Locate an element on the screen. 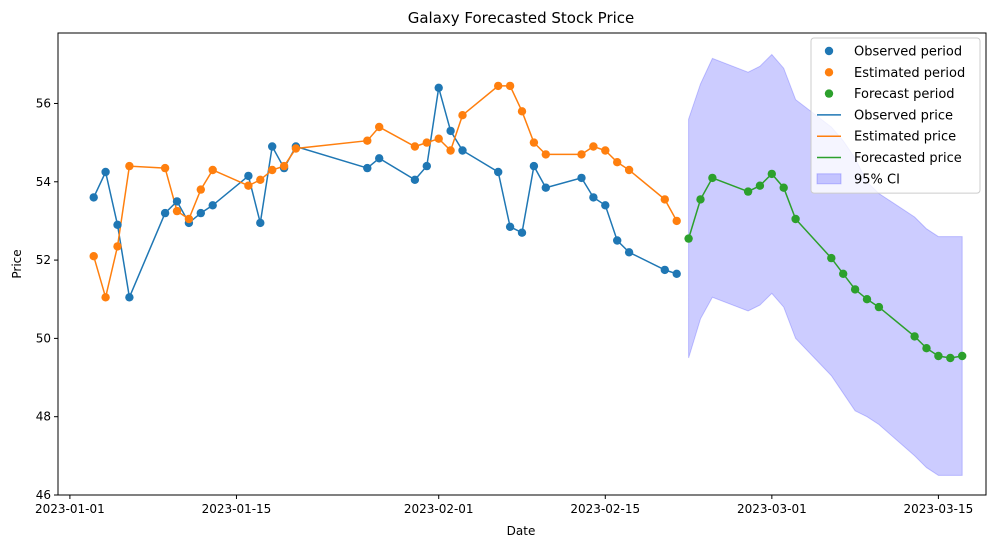 This screenshot has height=547, width=996. y-axis: 46 48 50 52 54 56 is located at coordinates (47, 299).